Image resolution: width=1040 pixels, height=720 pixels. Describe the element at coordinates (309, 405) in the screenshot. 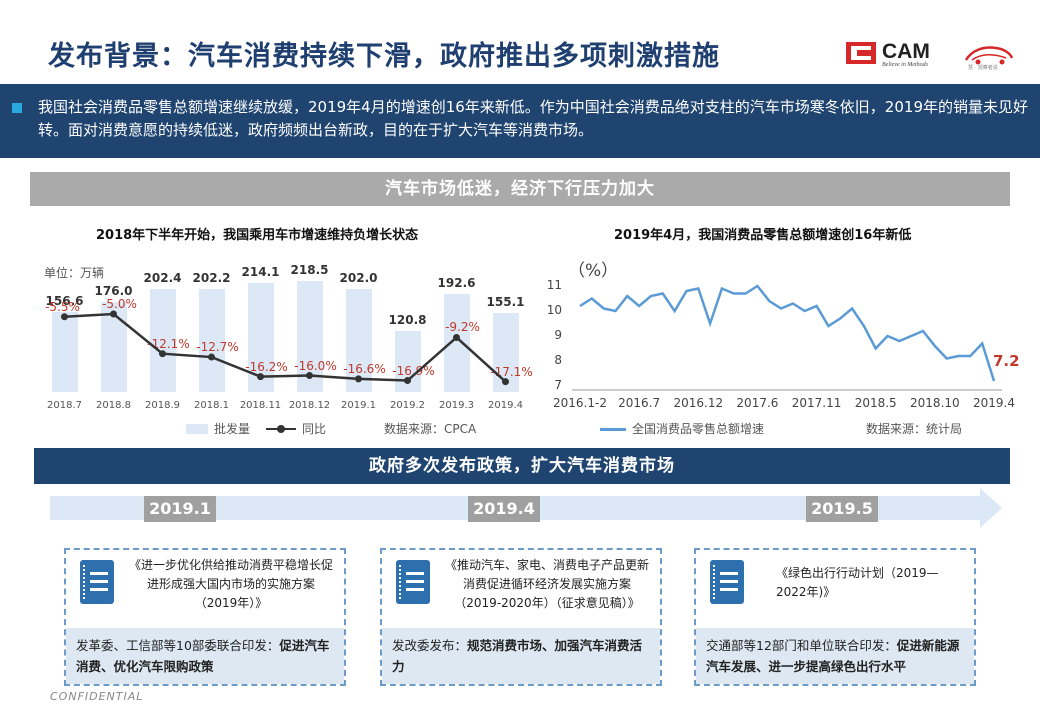

I see `x-tick-label: 2018.12` at that location.